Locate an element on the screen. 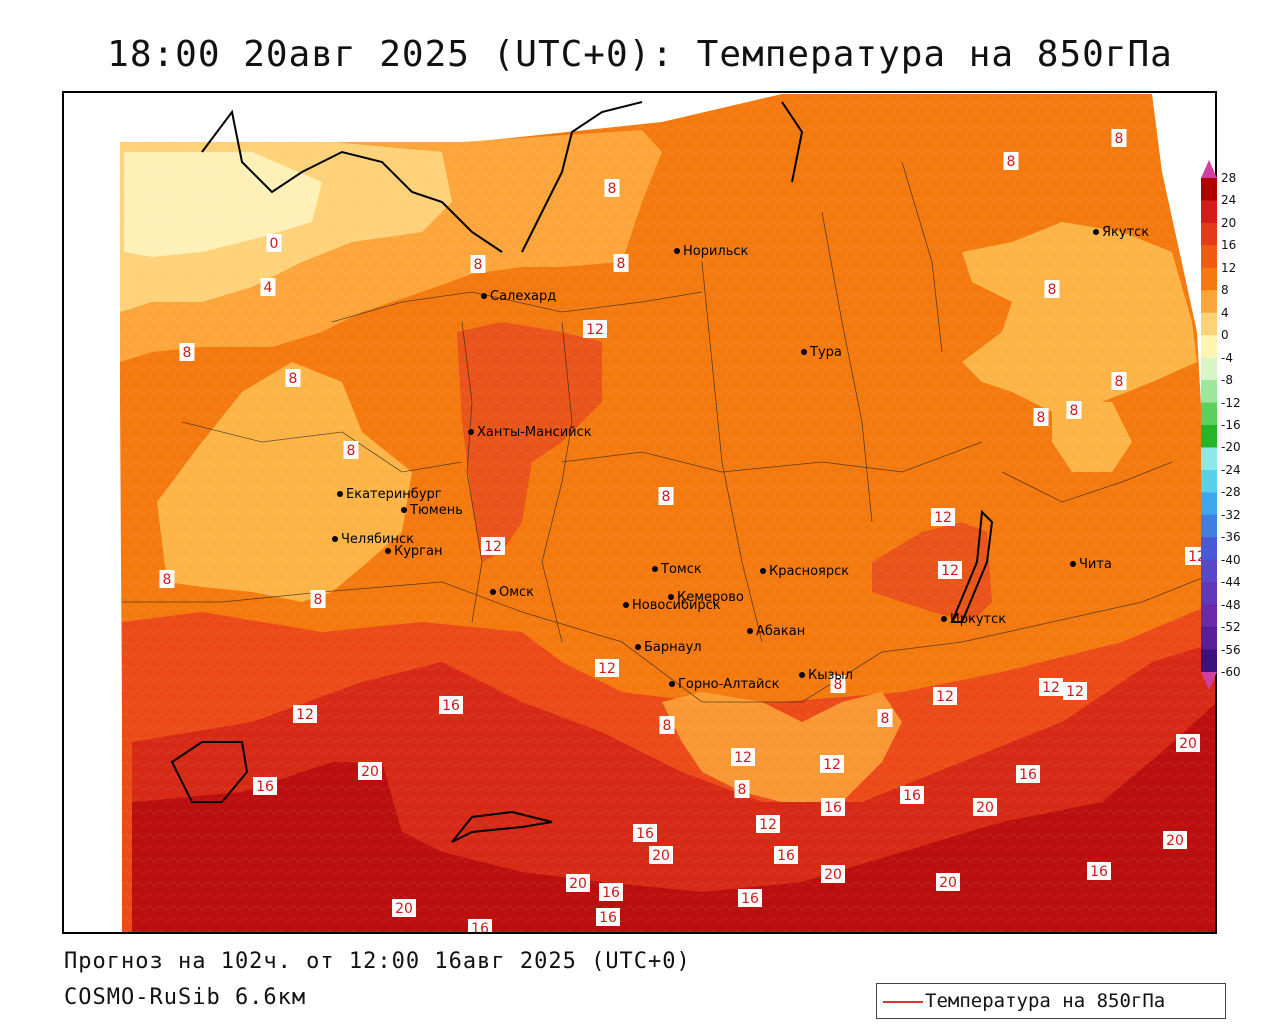 This screenshot has height=1024, width=1280. city-marker: Новосибирск is located at coordinates (672, 605).